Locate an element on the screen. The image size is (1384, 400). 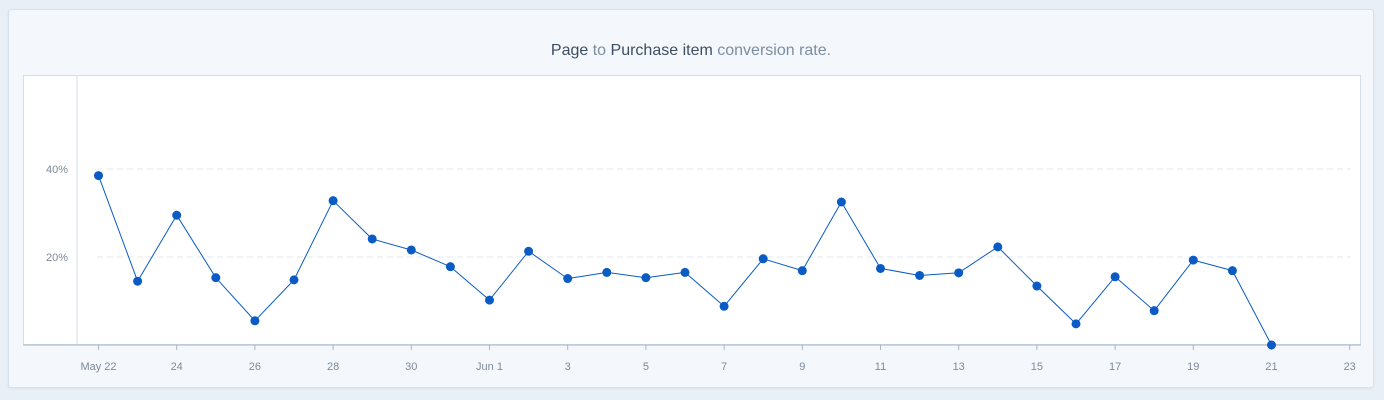
x-tick-label: 17 is located at coordinates (1115, 367).